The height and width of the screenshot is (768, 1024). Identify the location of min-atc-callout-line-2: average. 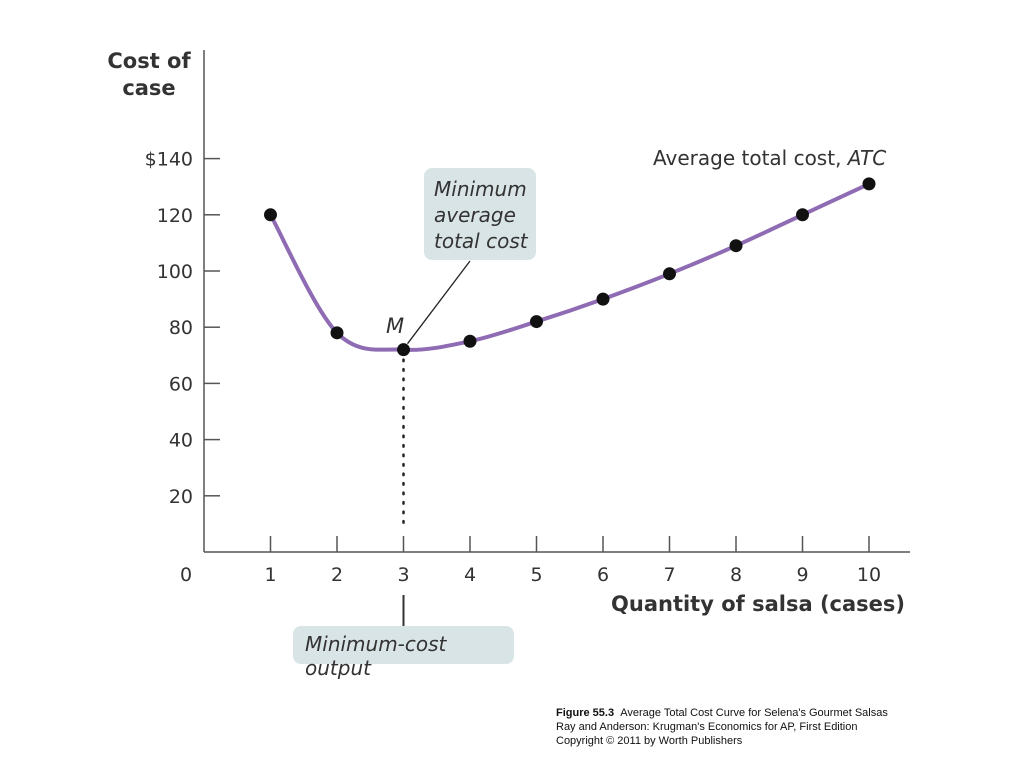
(475, 215).